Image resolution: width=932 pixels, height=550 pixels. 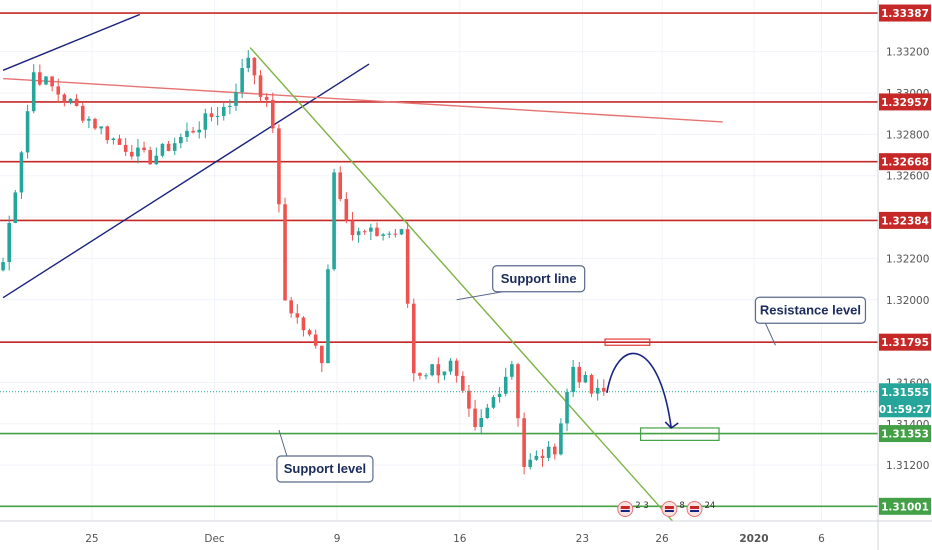 What do you see at coordinates (700, 509) in the screenshot?
I see `event-badge: 24` at bounding box center [700, 509].